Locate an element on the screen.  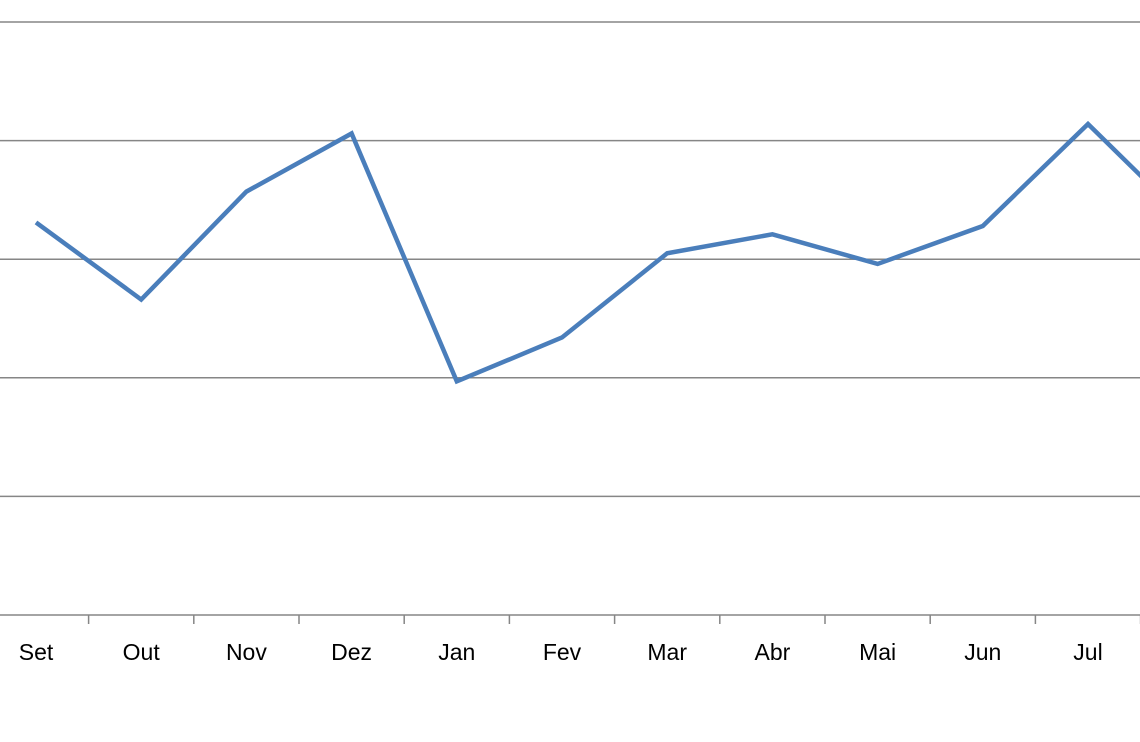
x-tick-label: Jun is located at coordinates (982, 652).